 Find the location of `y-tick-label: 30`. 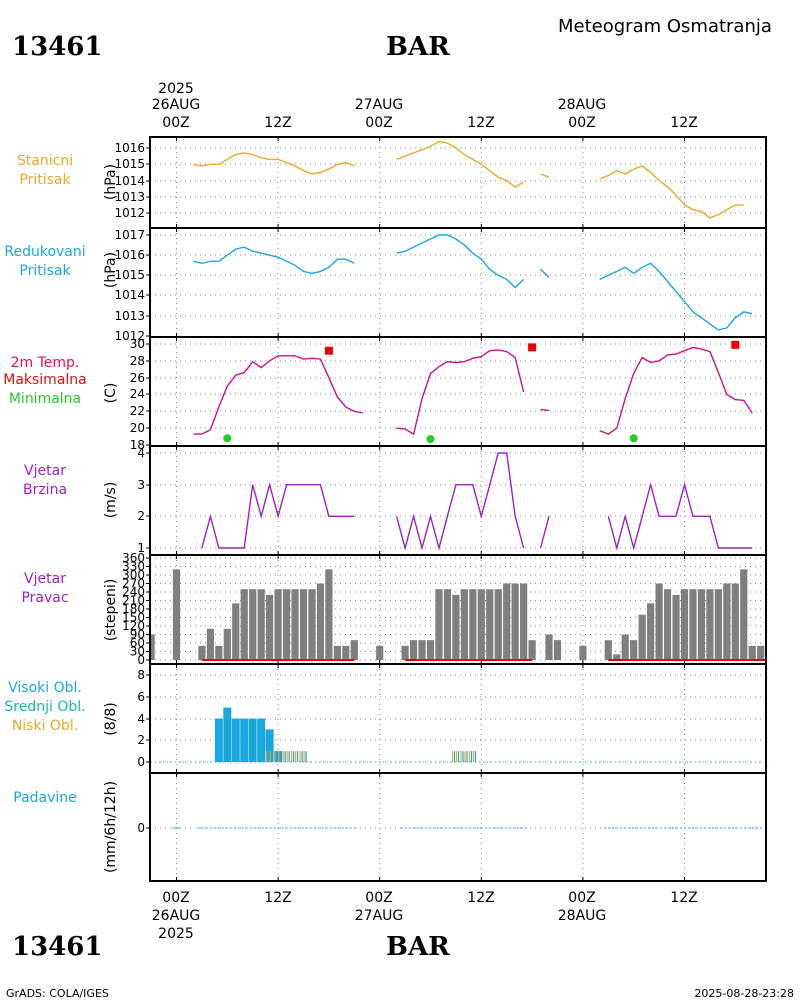

y-tick-label: 30 is located at coordinates (137, 652).